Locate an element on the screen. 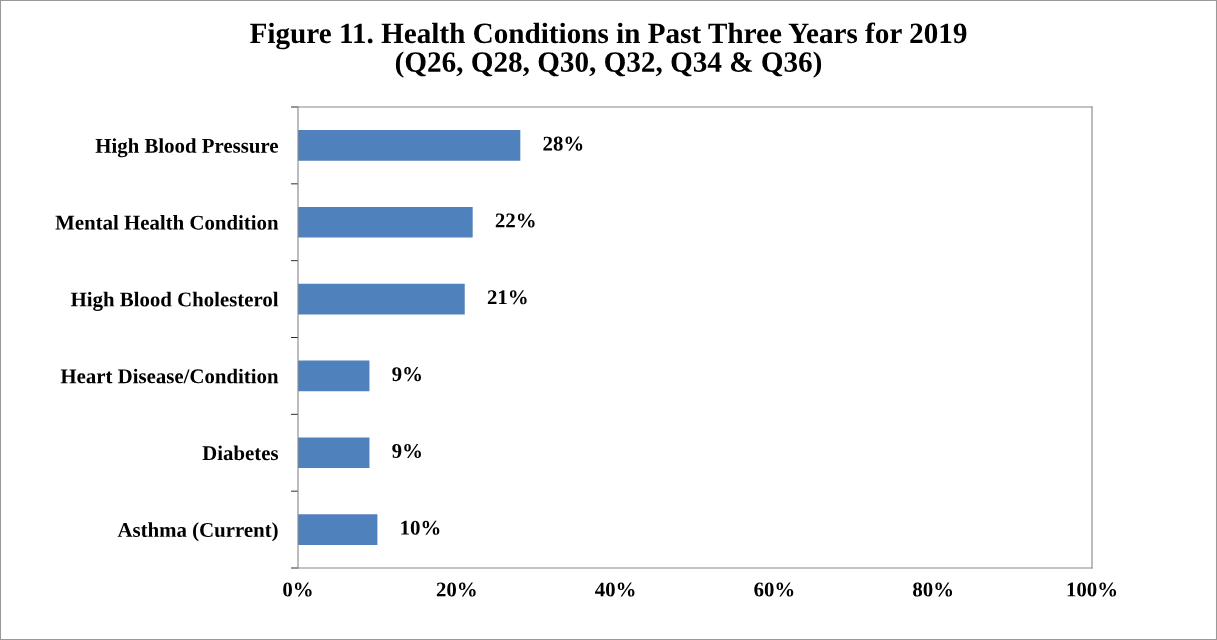  x-tick-label: 0% is located at coordinates (297, 589).